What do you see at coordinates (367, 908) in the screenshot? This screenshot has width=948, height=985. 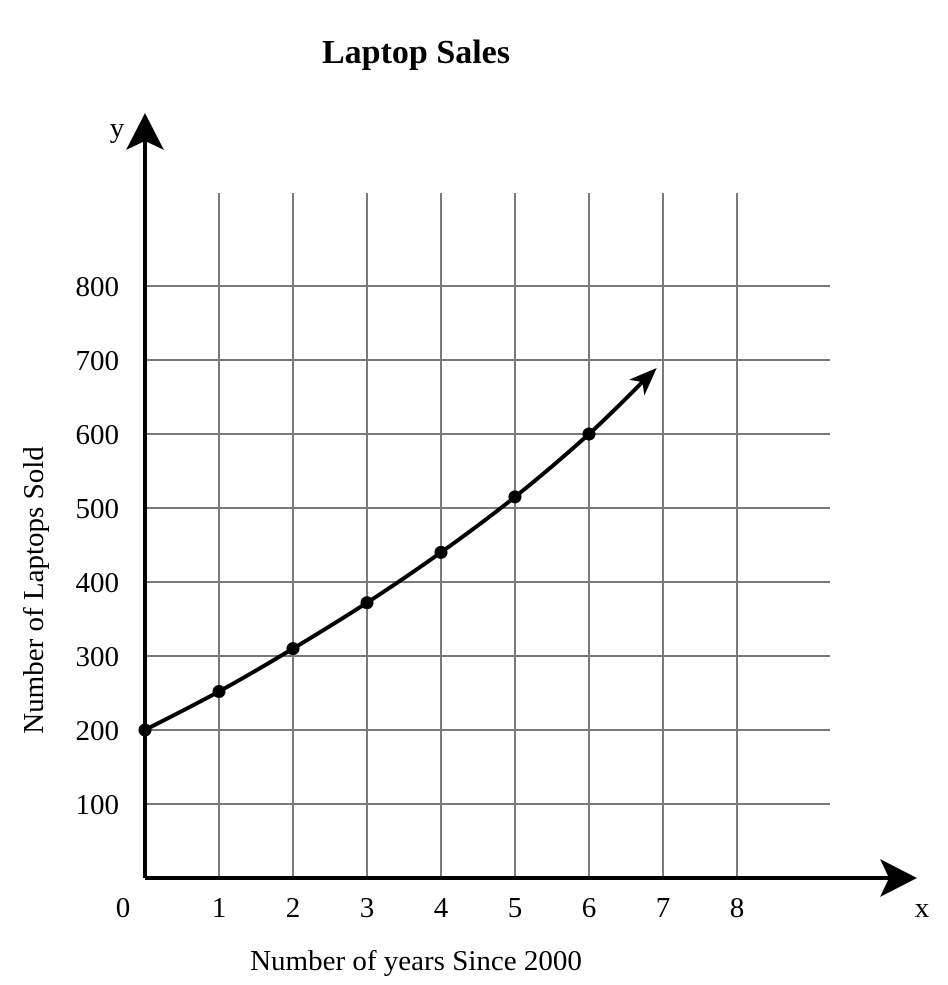 I see `x-tick-label-3: 3` at bounding box center [367, 908].